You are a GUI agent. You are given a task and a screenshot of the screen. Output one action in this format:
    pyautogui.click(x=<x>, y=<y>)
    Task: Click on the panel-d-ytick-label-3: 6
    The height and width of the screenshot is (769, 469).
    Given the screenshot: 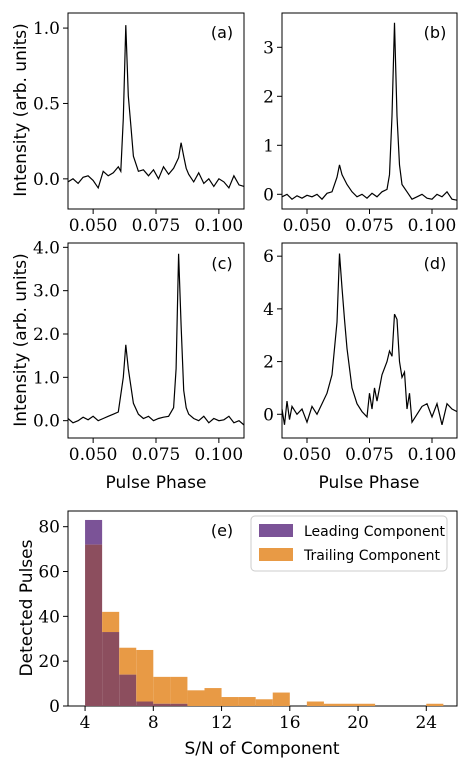 What is the action you would take?
    pyautogui.click(x=268, y=257)
    